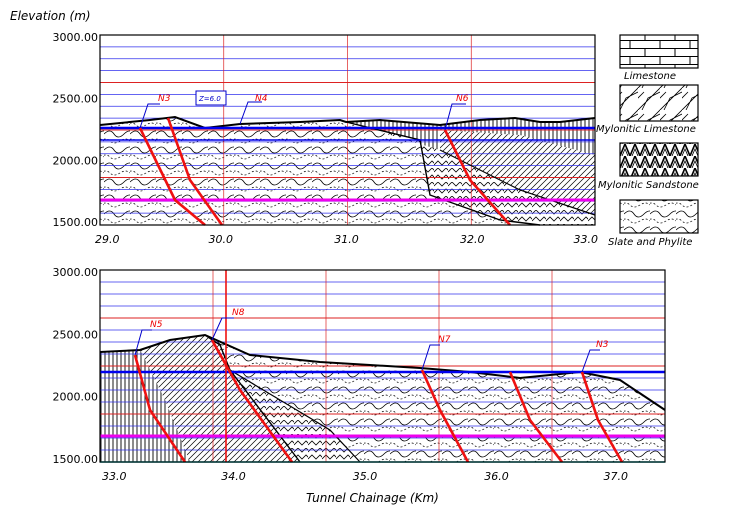 Image resolution: width=731 pixels, height=510 pixels. What do you see at coordinates (238, 313) in the screenshot?
I see `fault-label-n8: N8` at bounding box center [238, 313].